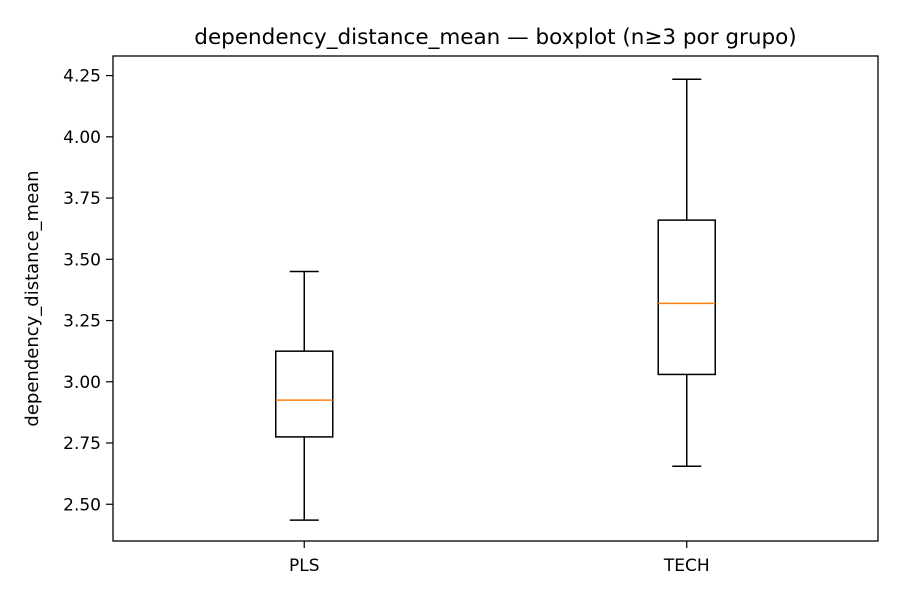 The height and width of the screenshot is (600, 900). Describe the element at coordinates (82, 505) in the screenshot. I see `y-tick-label: 2.50` at that location.